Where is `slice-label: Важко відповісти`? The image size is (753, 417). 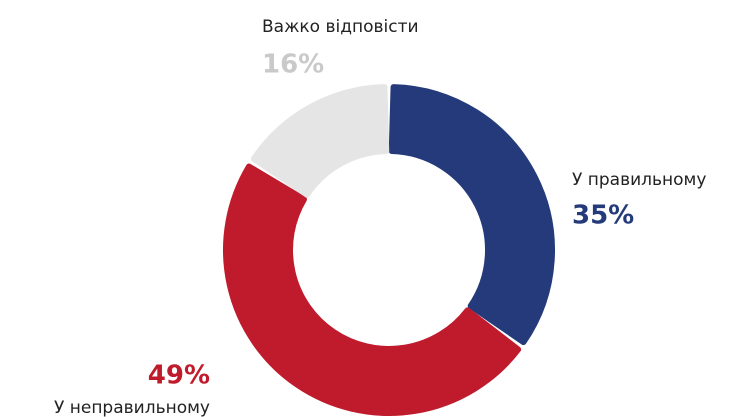 slice-label: Важко відповісти is located at coordinates (340, 27).